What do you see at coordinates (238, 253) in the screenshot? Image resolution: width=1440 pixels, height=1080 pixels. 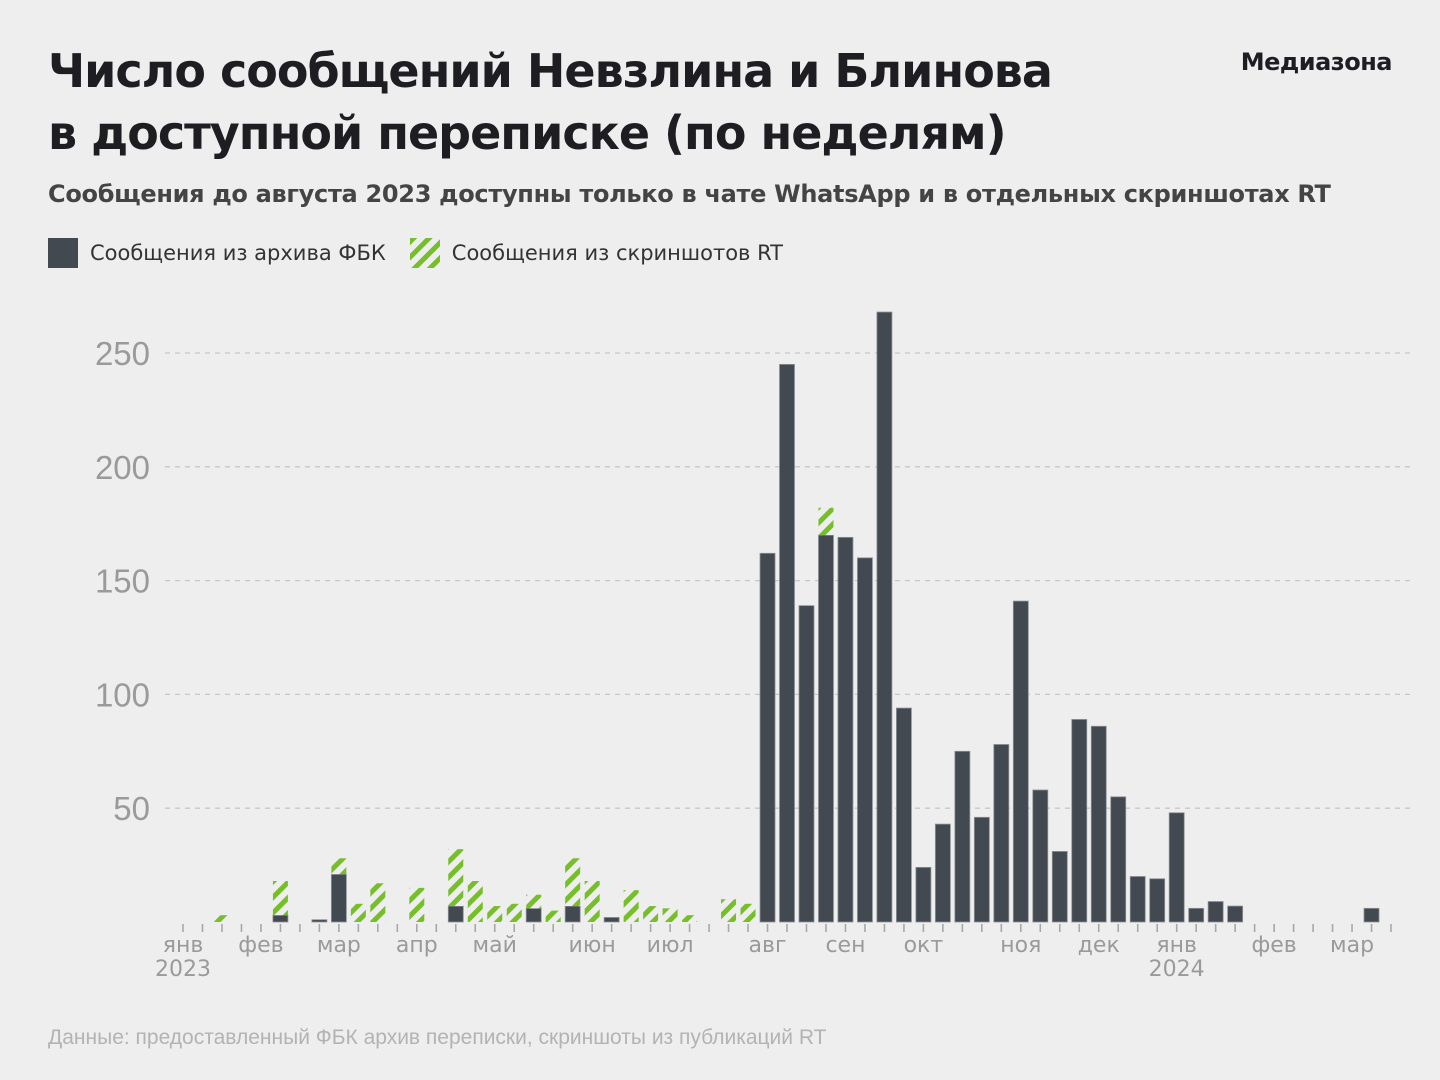 I see `legend-label-fbk: Сообщения из архива ФБК` at bounding box center [238, 253].